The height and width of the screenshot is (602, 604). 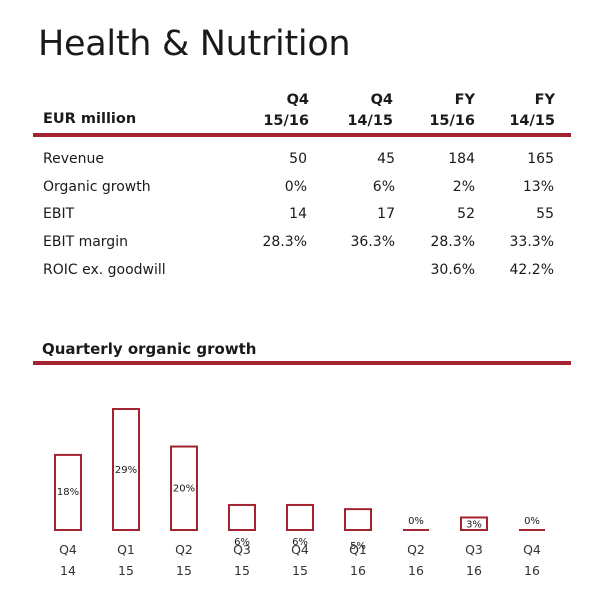 I want to click on table-row: EBIT 14 17 52 55, so click(x=302, y=217).